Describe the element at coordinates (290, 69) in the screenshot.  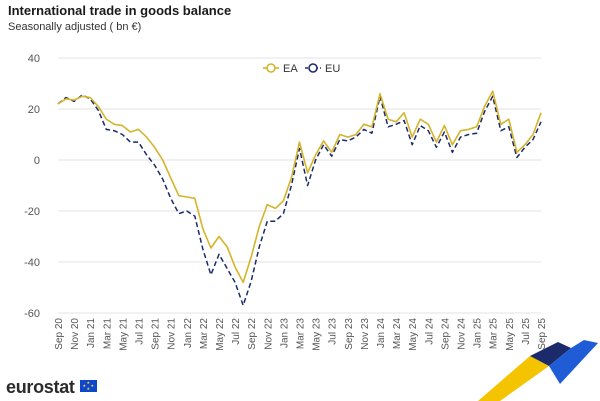
I see `legend-label: EA` at that location.